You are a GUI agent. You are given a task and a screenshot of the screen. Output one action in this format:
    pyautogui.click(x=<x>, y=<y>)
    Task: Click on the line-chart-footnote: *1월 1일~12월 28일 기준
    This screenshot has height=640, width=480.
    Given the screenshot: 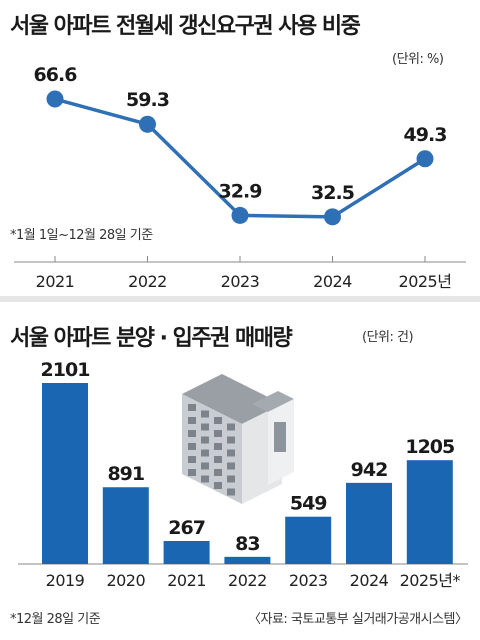 What is the action you would take?
    pyautogui.click(x=81, y=235)
    